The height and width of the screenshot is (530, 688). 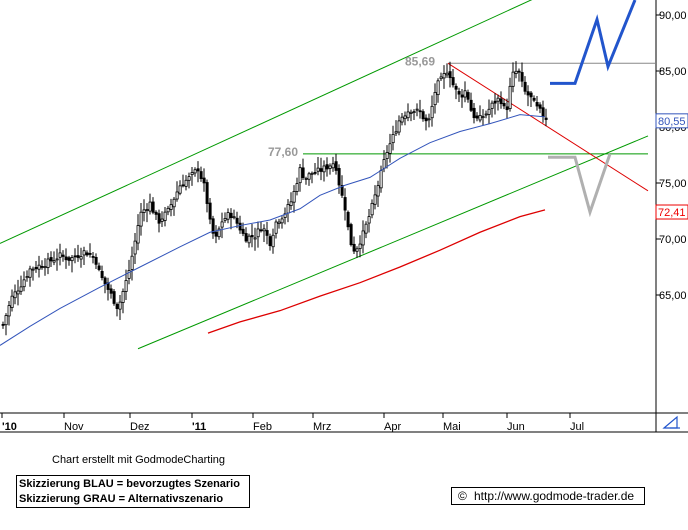 What do you see at coordinates (322, 427) in the screenshot?
I see `x-tick-label: Mrz` at bounding box center [322, 427].